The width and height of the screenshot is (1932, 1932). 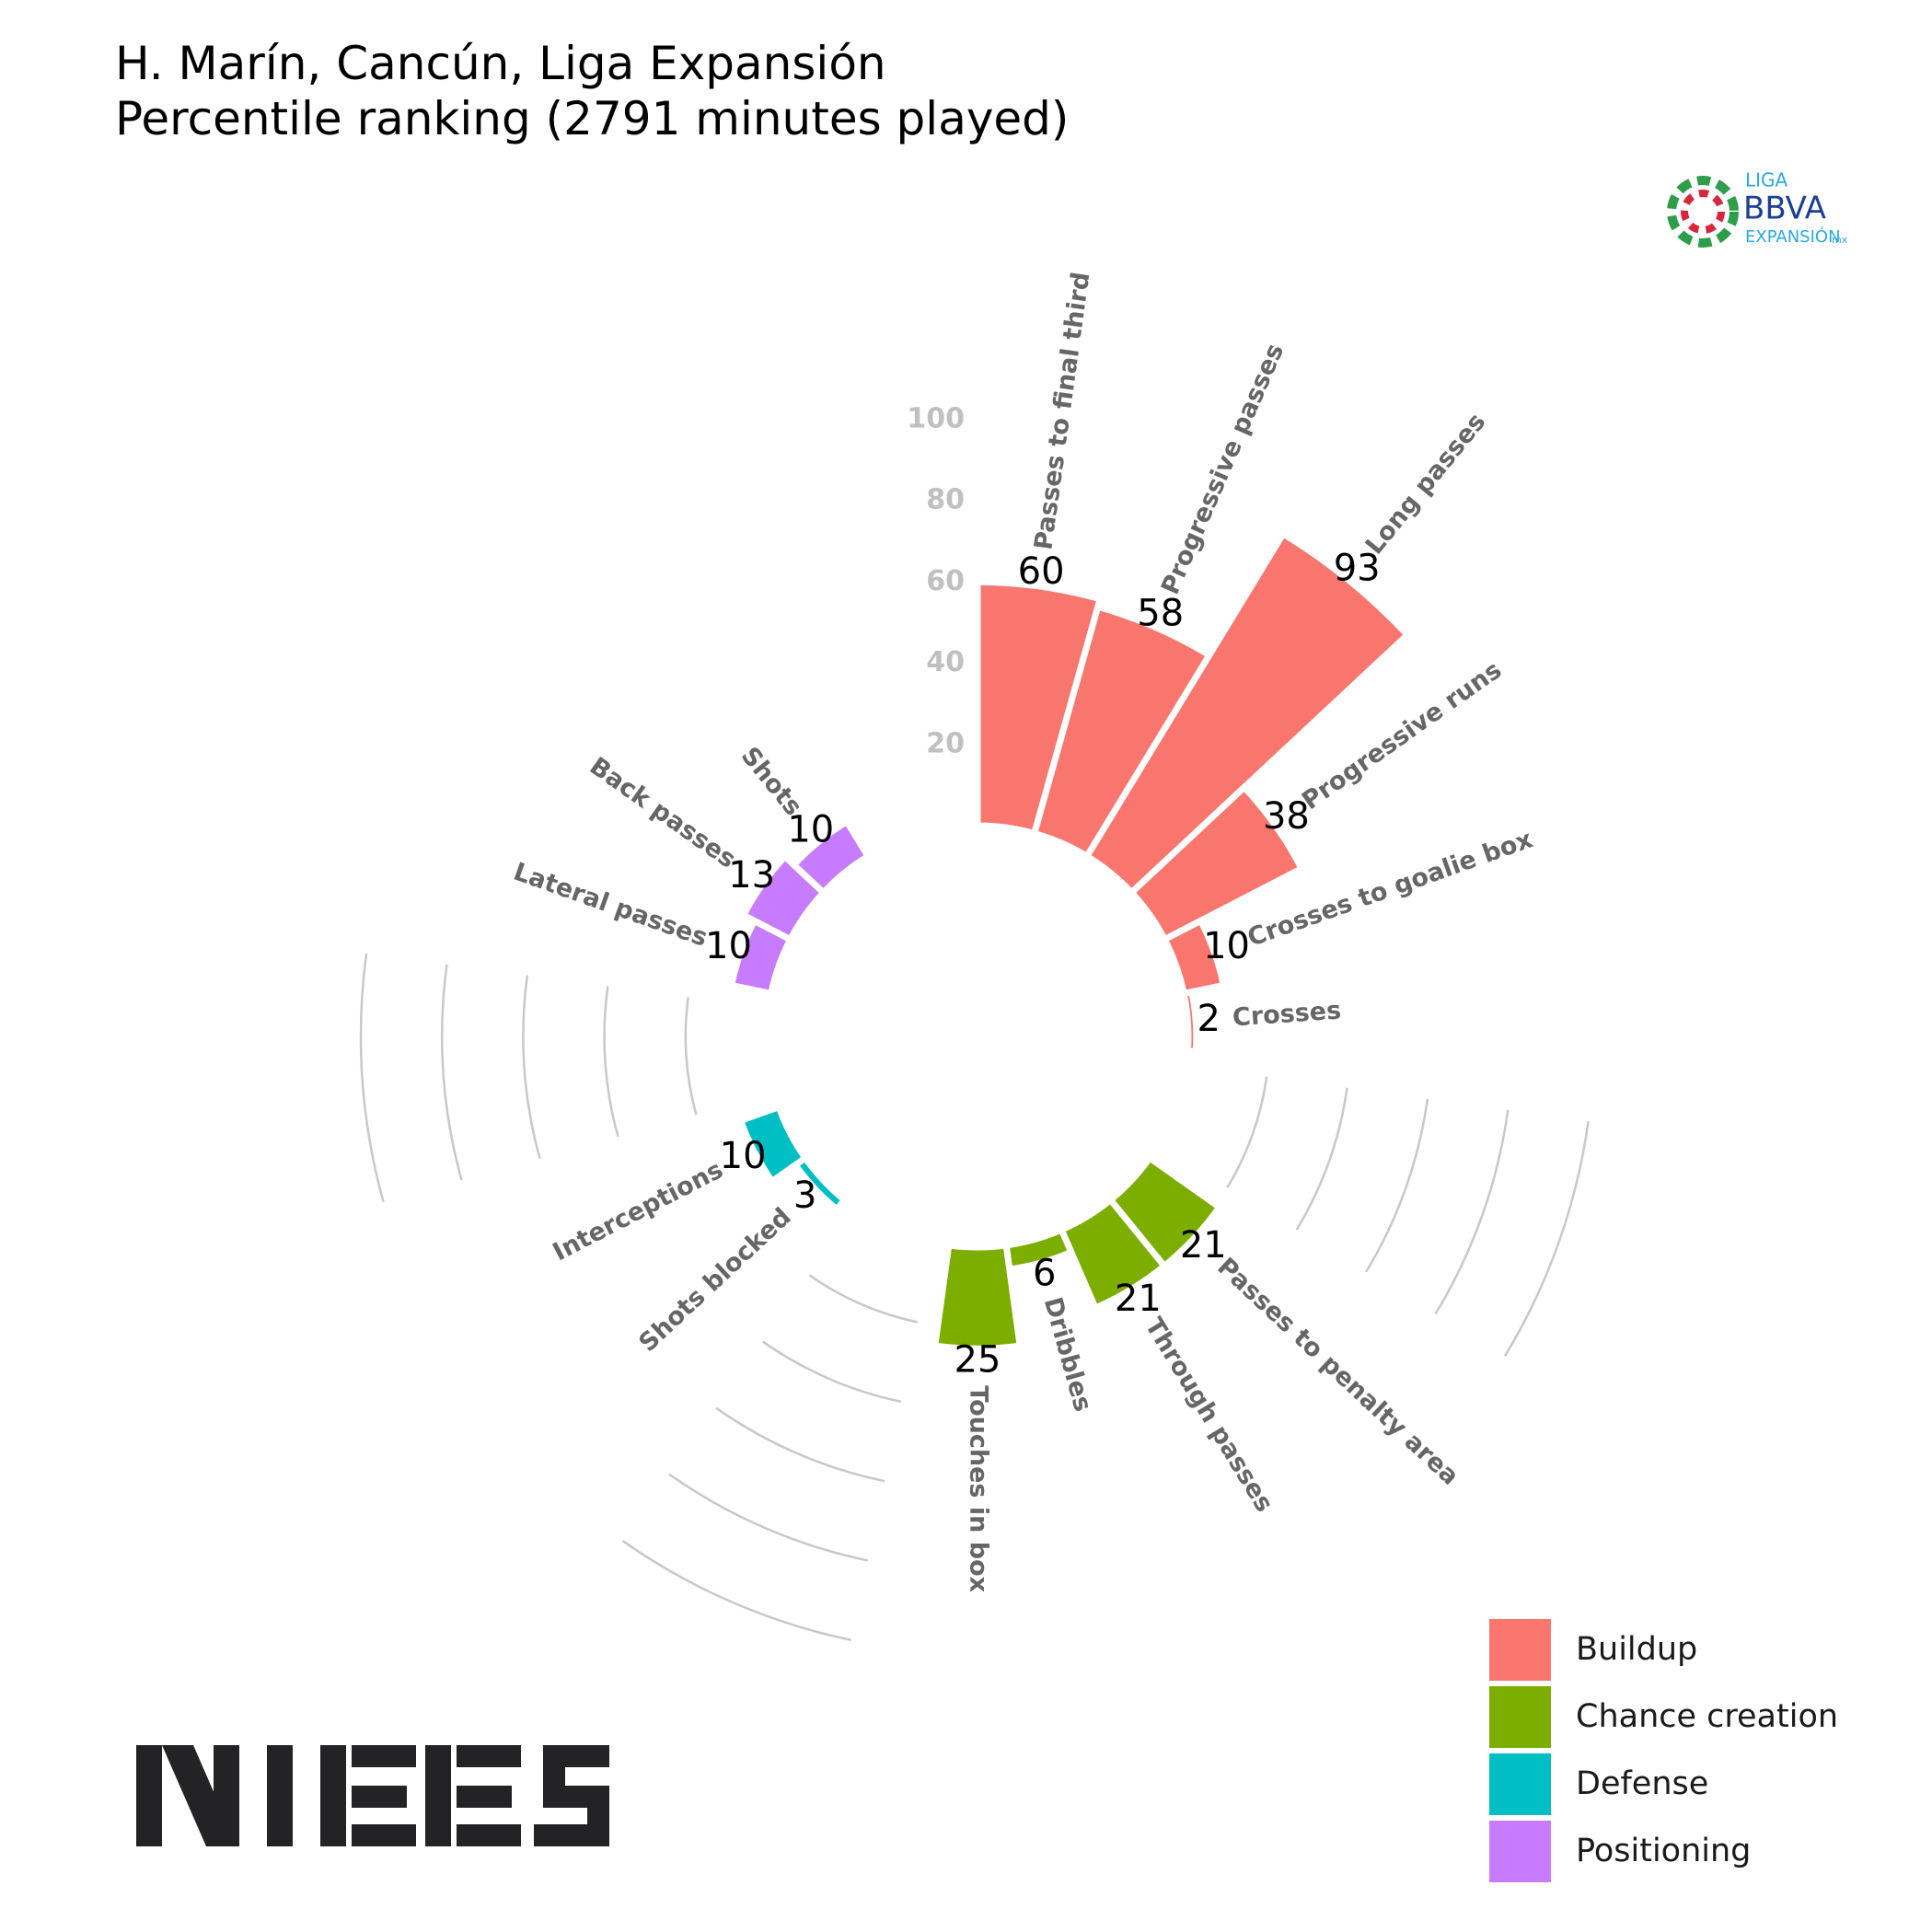 I want to click on logo-ring, so click(x=1703, y=212).